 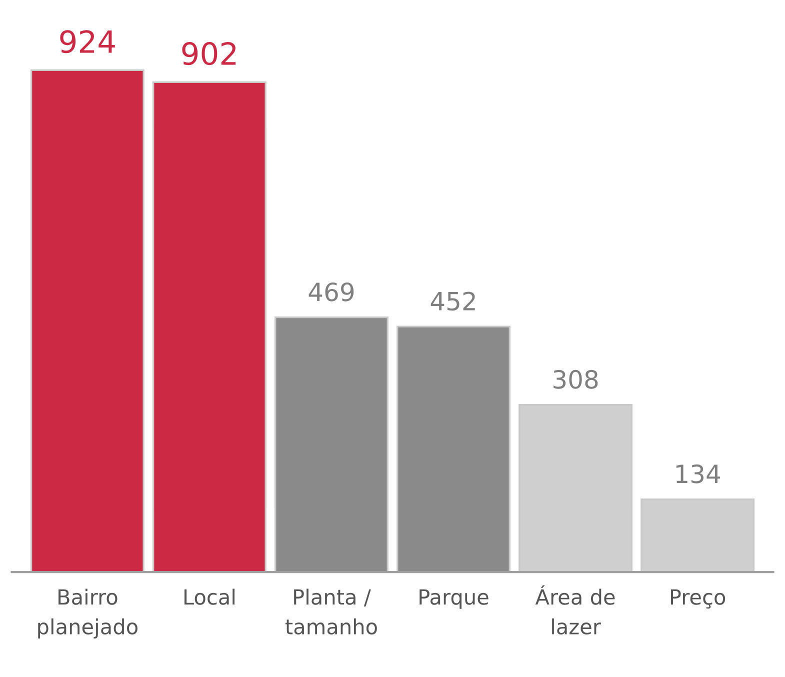 I want to click on data-label: 469, so click(x=331, y=292).